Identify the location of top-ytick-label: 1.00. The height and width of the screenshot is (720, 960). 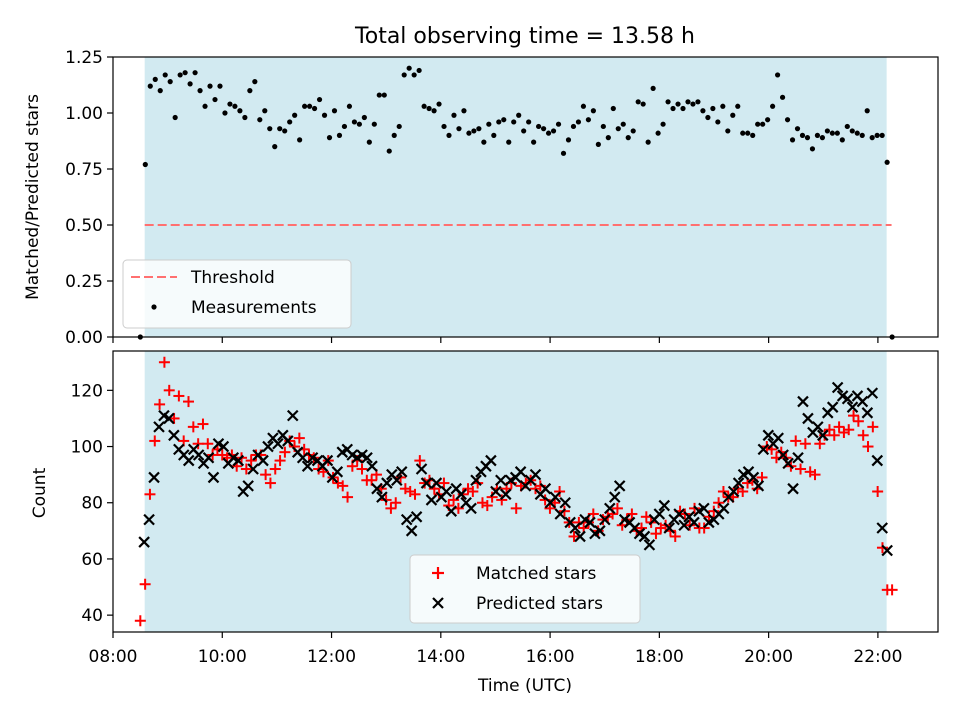
(84, 114).